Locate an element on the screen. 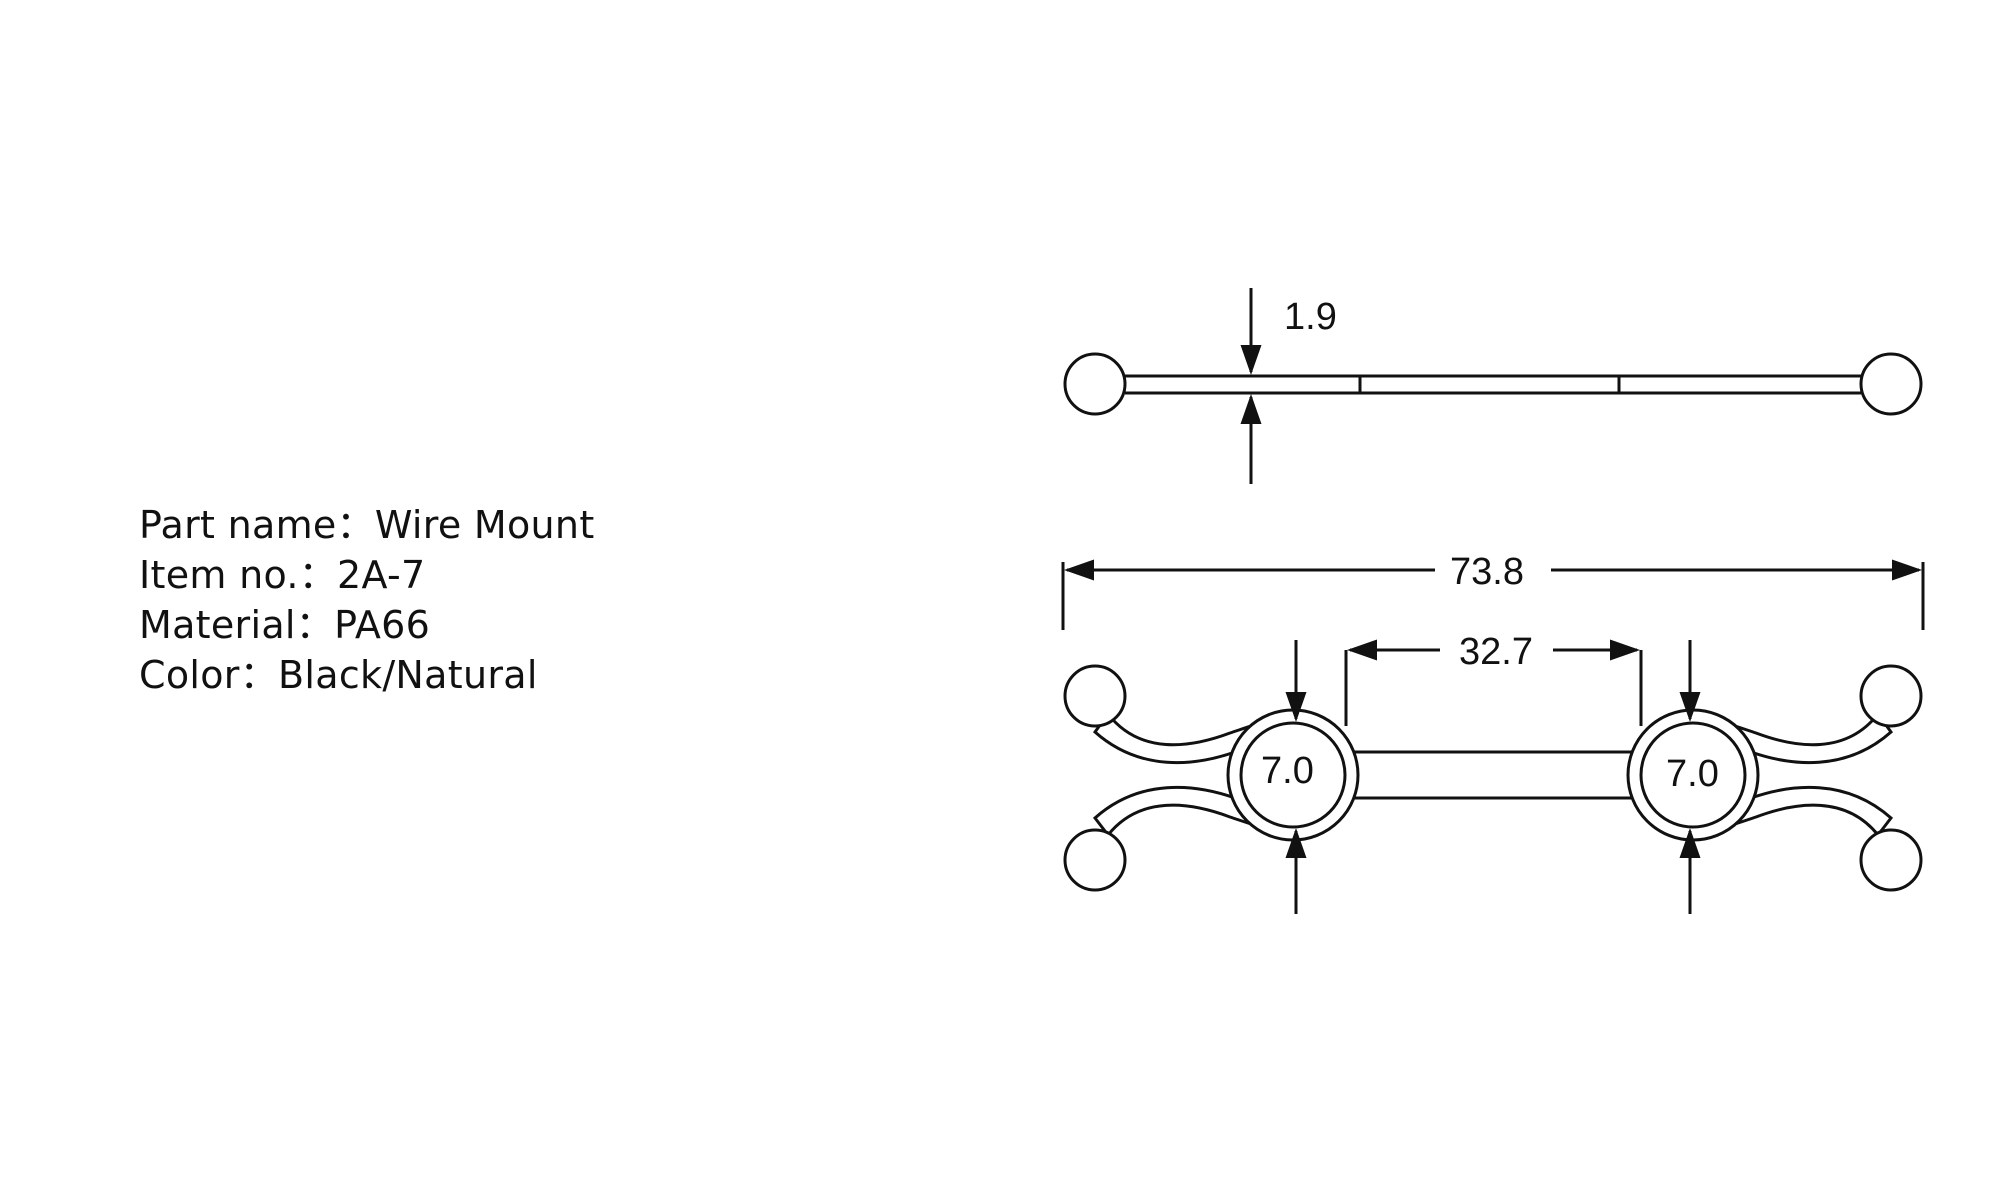  top-view is located at coordinates (1493, 778).